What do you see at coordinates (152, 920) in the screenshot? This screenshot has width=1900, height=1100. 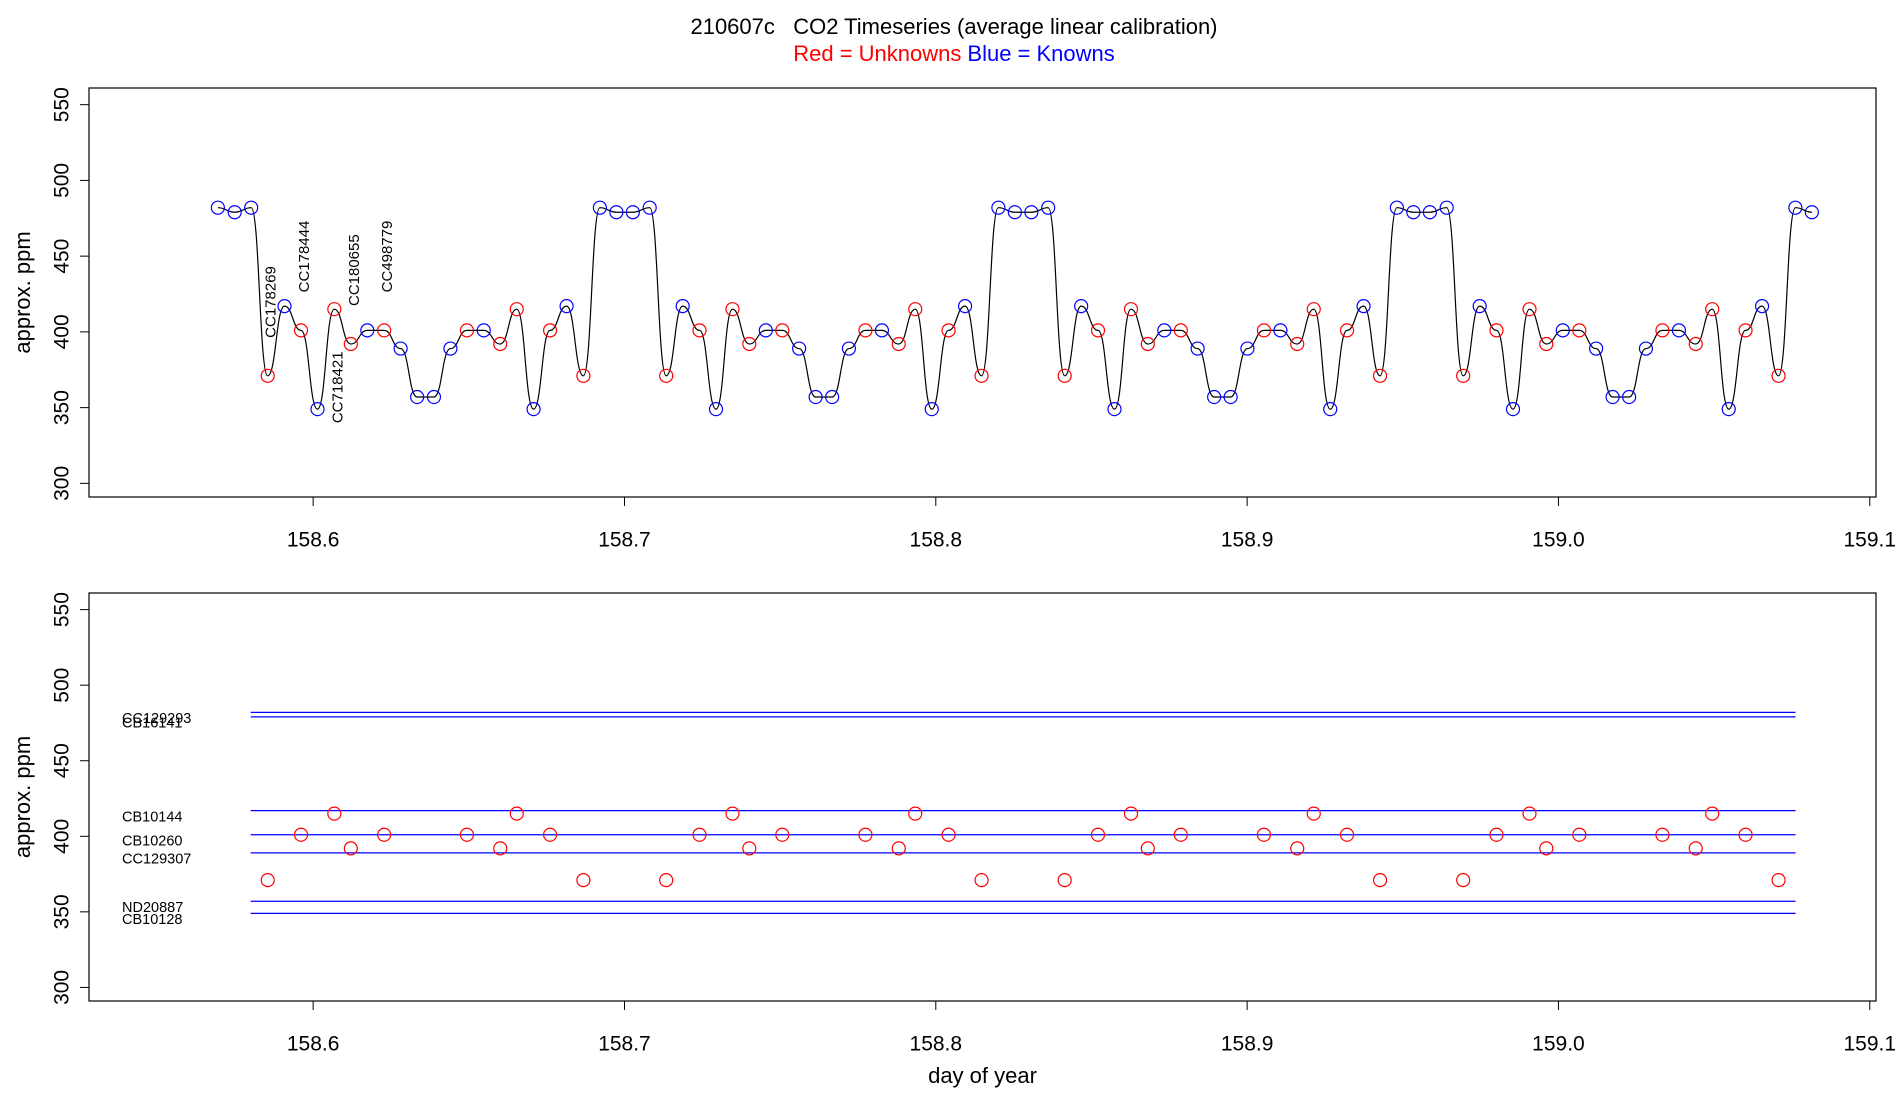 I see `reference-label: CB10128` at bounding box center [152, 920].